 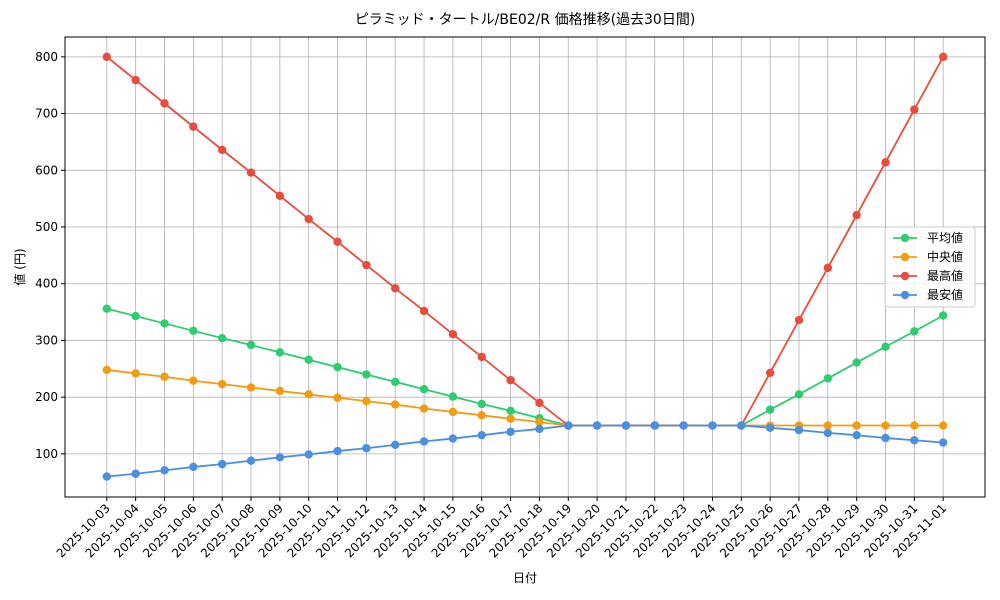 I want to click on y-tick-label: 400, so click(x=46, y=284).